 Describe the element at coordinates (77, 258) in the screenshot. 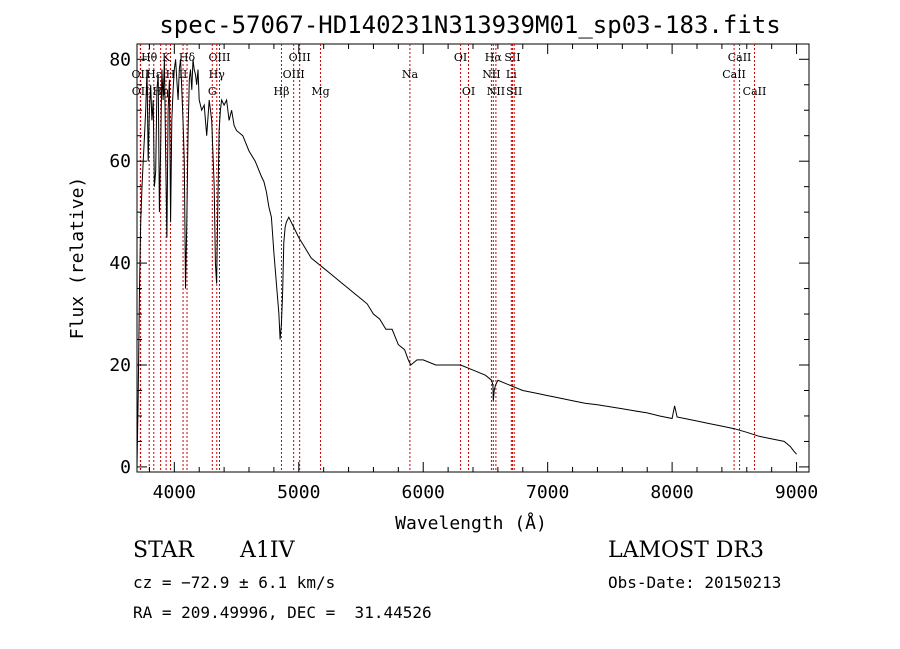

I see `y-axis-label: Flux (relative)` at that location.